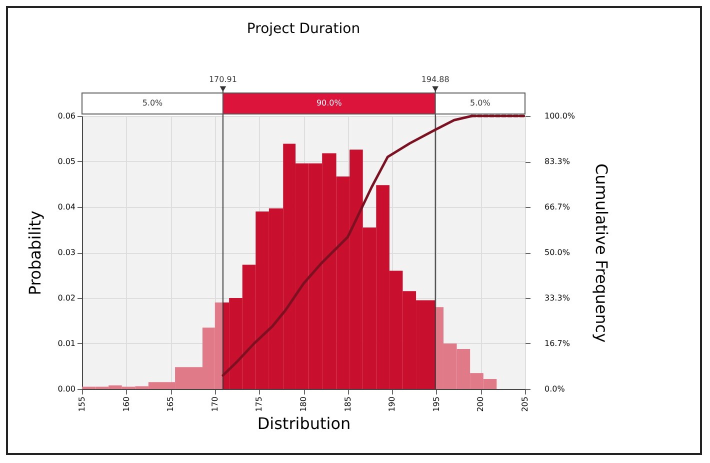  What do you see at coordinates (67, 116) in the screenshot?
I see `y-tick-label: 0.06` at bounding box center [67, 116].